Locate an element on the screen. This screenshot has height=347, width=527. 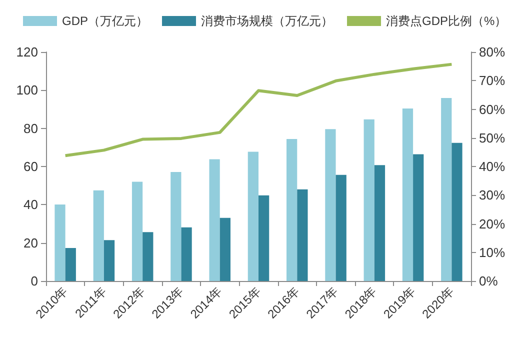
y-tick-label: 60 is located at coordinates (31, 166).